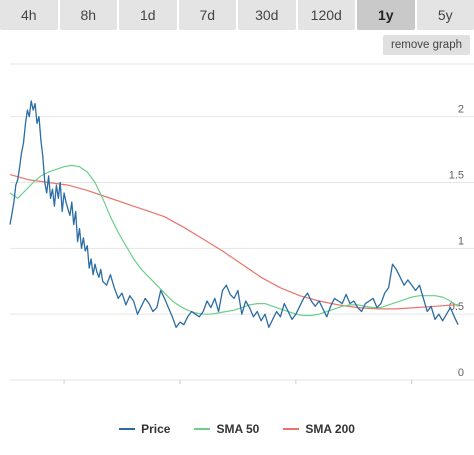 This screenshot has height=455, width=474. I want to click on y-tick-label: 0, so click(461, 373).